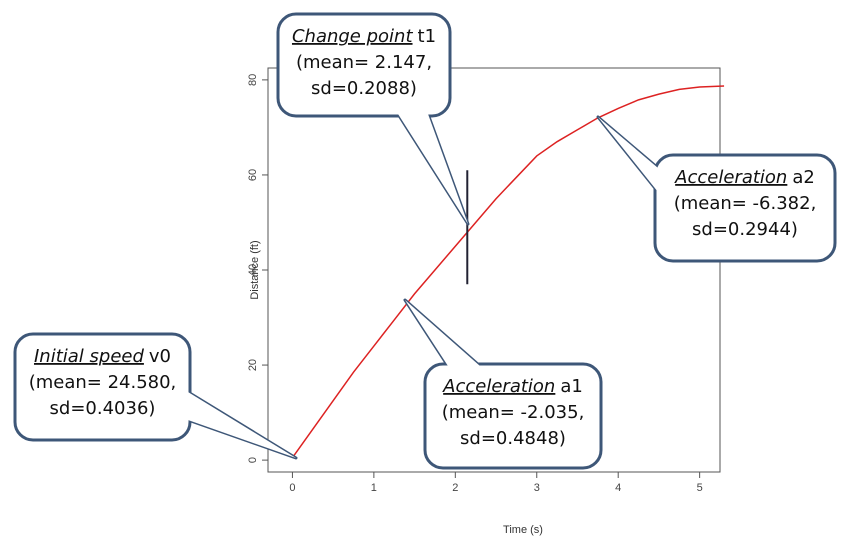  Describe the element at coordinates (374, 488) in the screenshot. I see `x-tick-label: 1` at that location.